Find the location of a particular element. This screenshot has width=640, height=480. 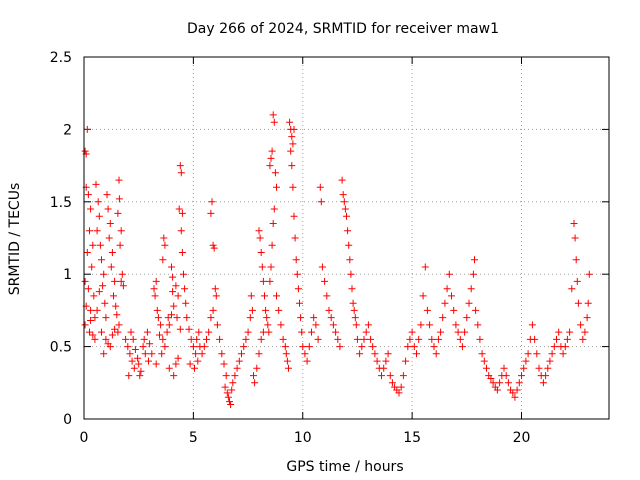

x-tick-label: 15 is located at coordinates (412, 438).